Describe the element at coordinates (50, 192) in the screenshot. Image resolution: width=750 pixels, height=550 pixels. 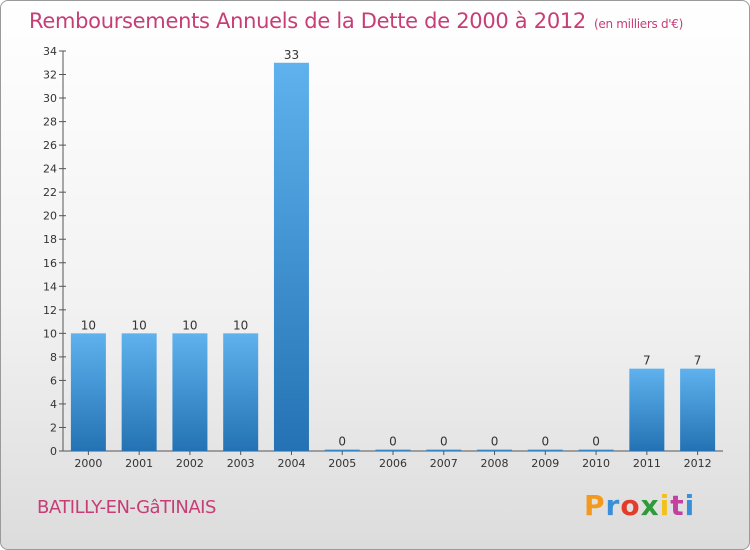
I see `y-tick-label: 22` at that location.